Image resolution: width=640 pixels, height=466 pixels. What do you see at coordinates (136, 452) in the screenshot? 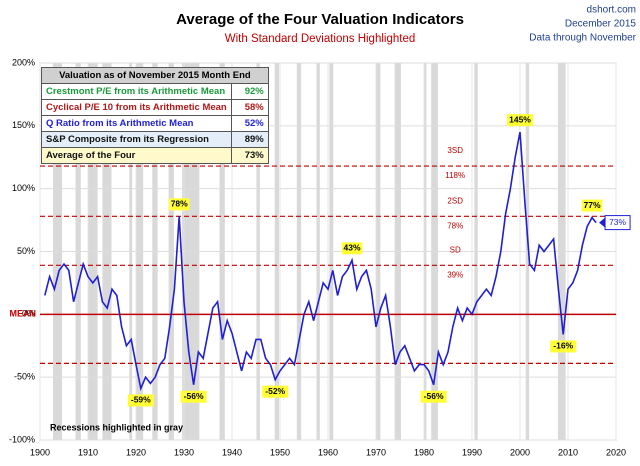
I see `x-tick-label: 1920` at bounding box center [136, 452].